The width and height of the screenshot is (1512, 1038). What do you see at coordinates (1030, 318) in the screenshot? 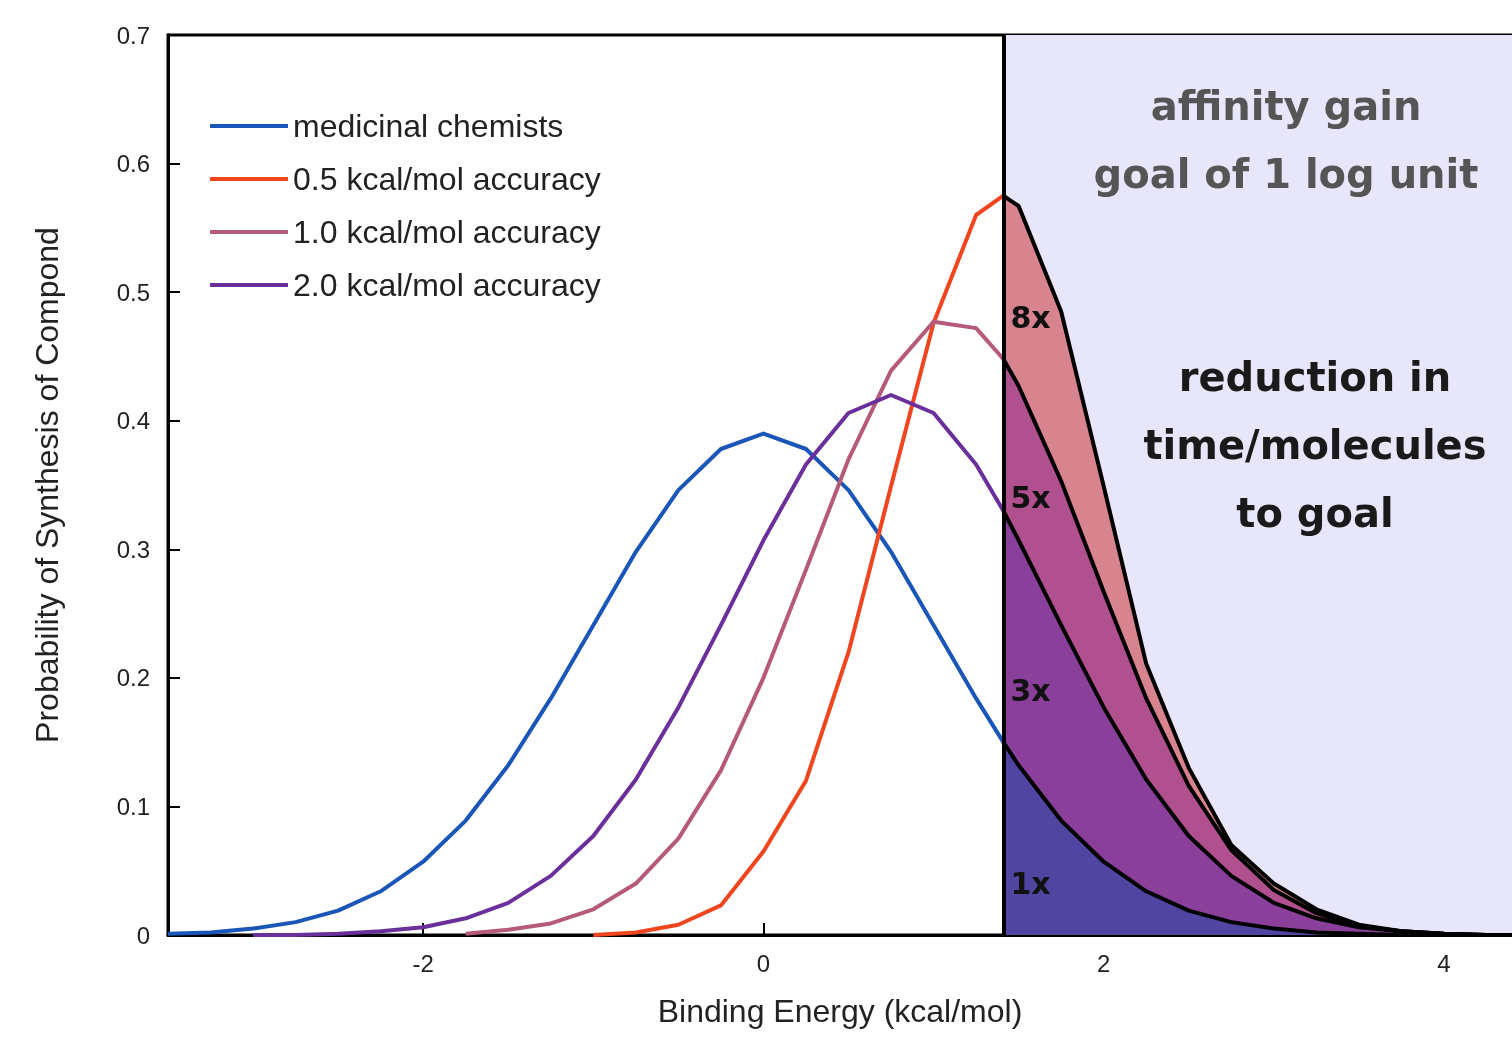
I see `annotation: 8x` at bounding box center [1030, 318].